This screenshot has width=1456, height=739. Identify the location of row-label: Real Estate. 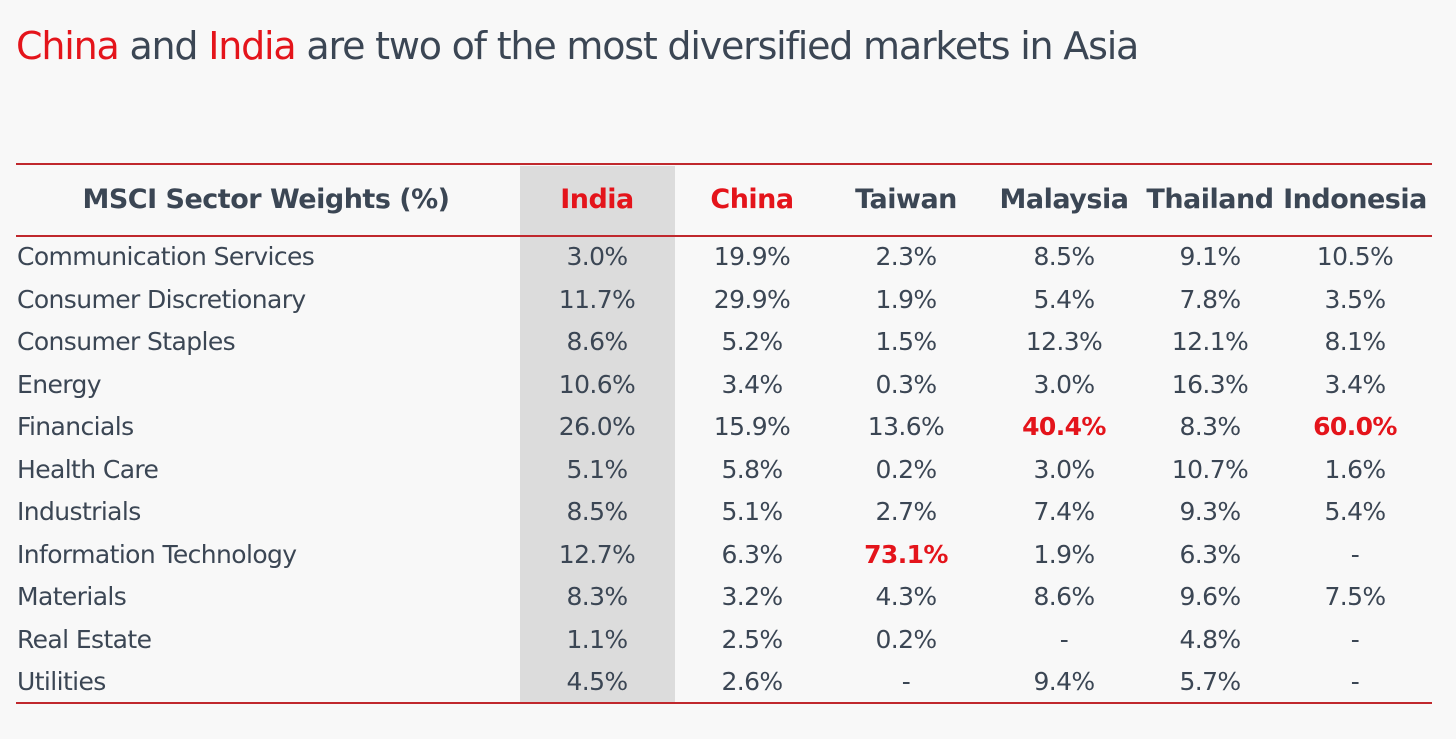
(84, 639).